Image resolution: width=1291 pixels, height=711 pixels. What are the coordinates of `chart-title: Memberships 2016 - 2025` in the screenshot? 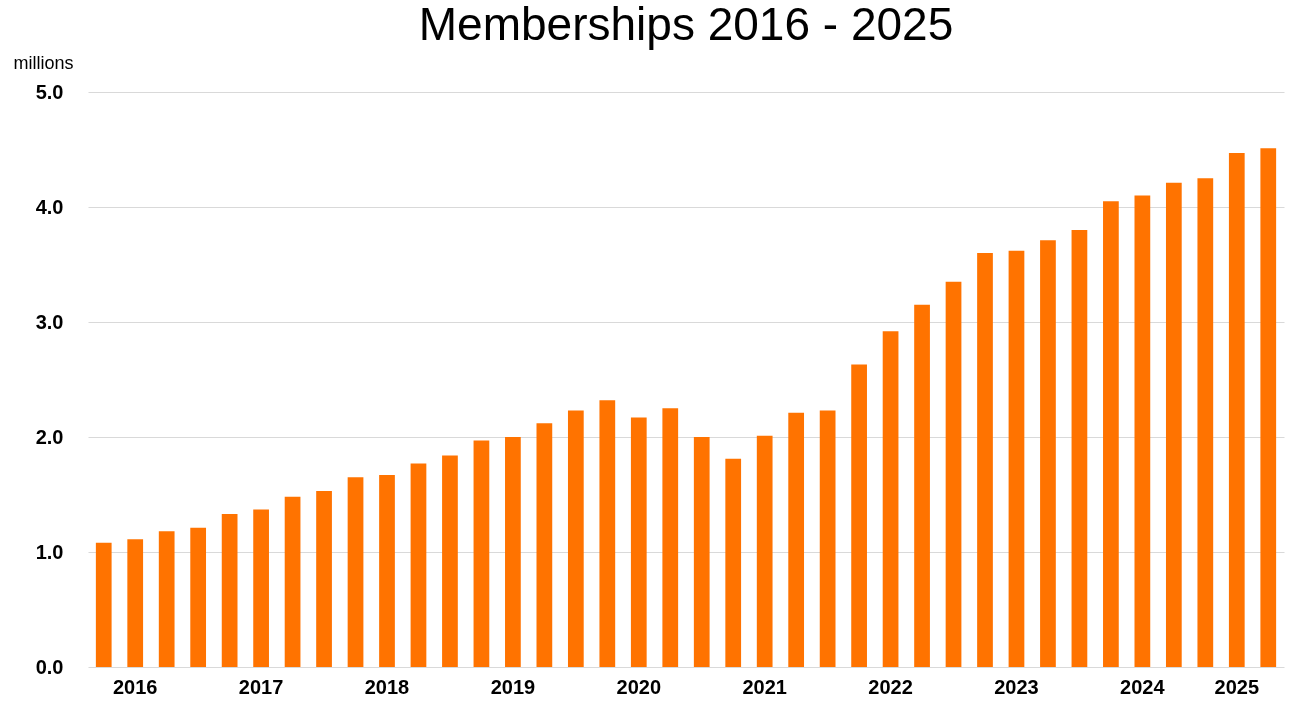 It's located at (686, 25).